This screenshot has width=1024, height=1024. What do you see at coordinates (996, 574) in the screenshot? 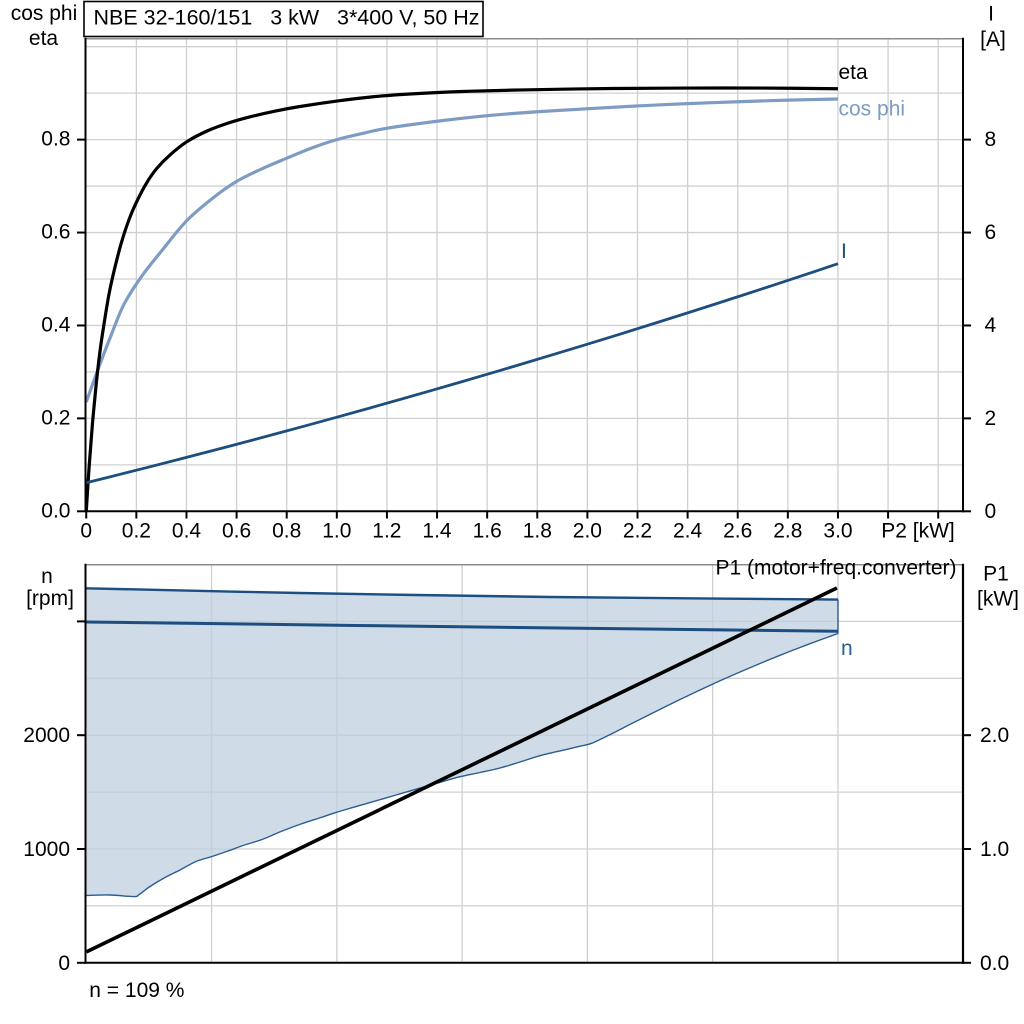
I see `svg-text: P1` at bounding box center [996, 574].